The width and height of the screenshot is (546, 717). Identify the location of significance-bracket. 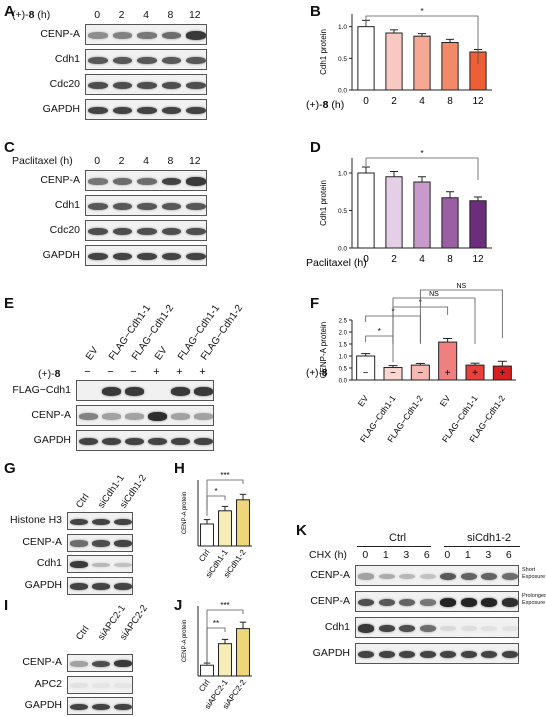
(422, 39).